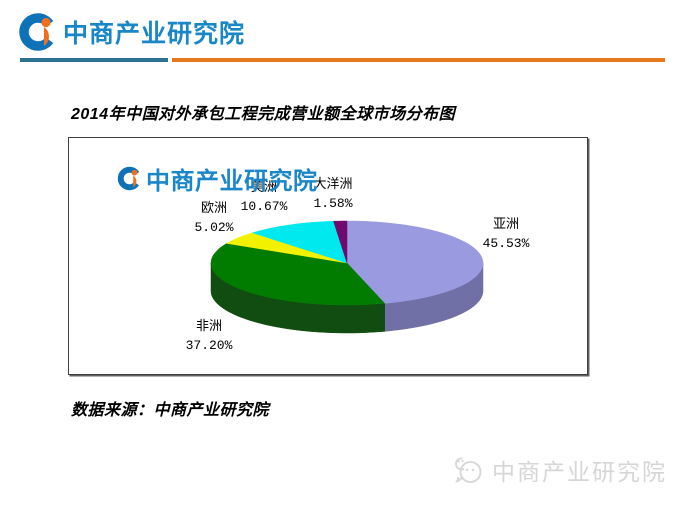  I want to click on header-rule-orange, so click(418, 60).